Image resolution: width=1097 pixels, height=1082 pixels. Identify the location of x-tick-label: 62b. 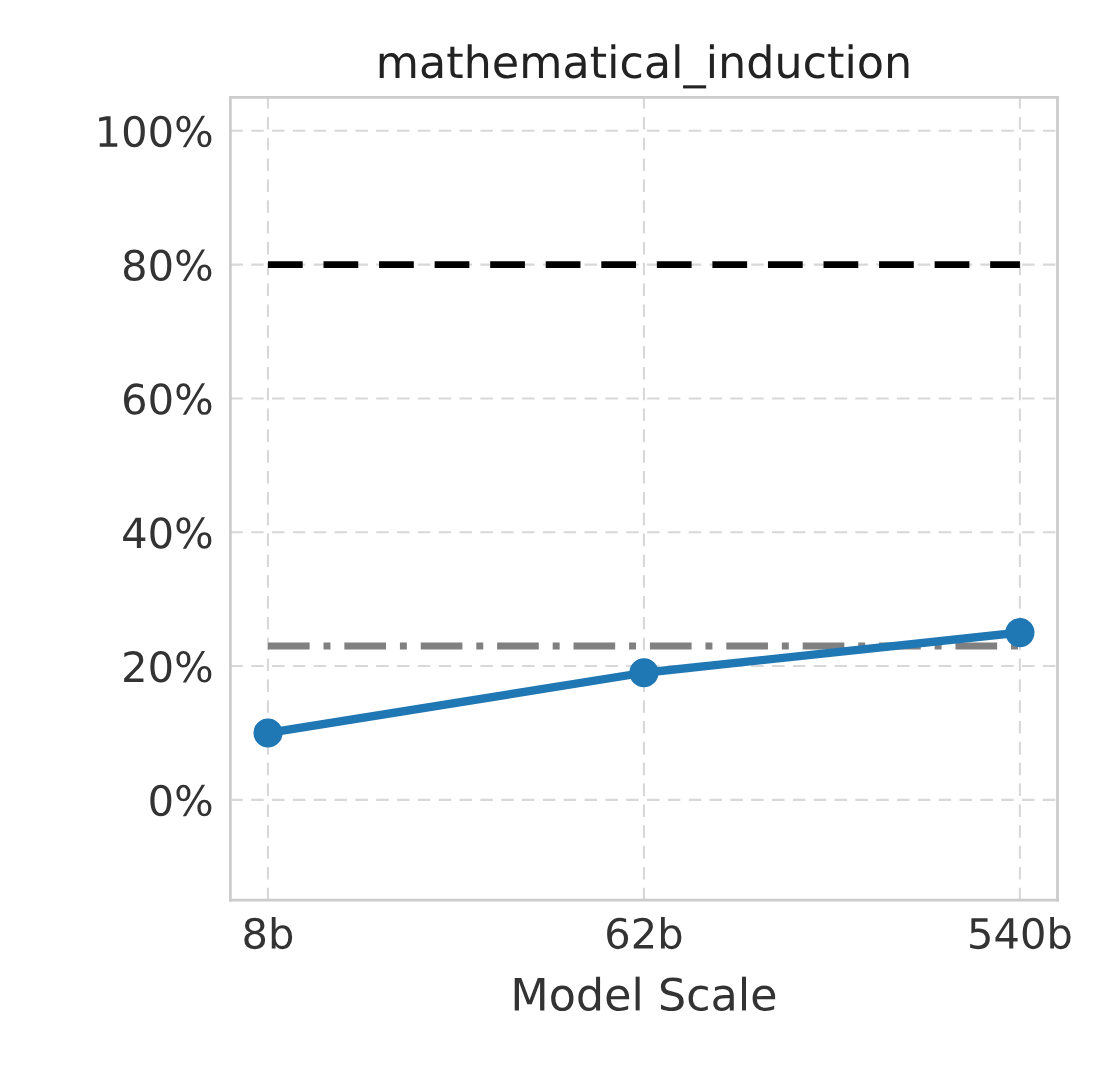
(644, 933).